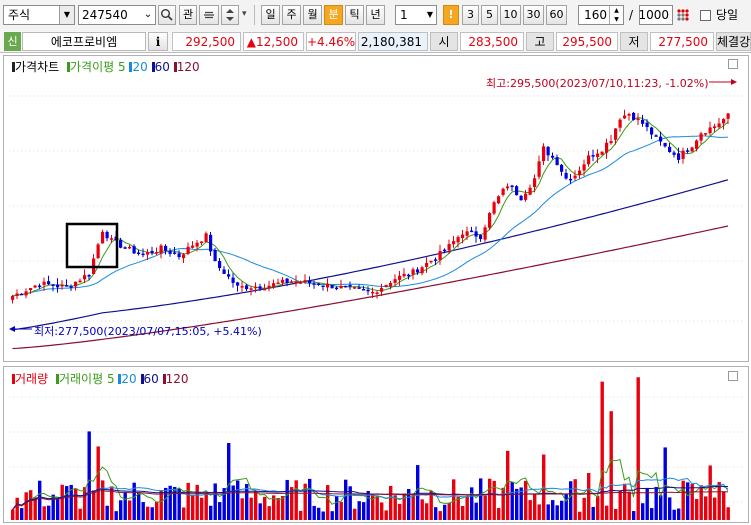  I want to click on minute-button: 3, so click(470, 15).